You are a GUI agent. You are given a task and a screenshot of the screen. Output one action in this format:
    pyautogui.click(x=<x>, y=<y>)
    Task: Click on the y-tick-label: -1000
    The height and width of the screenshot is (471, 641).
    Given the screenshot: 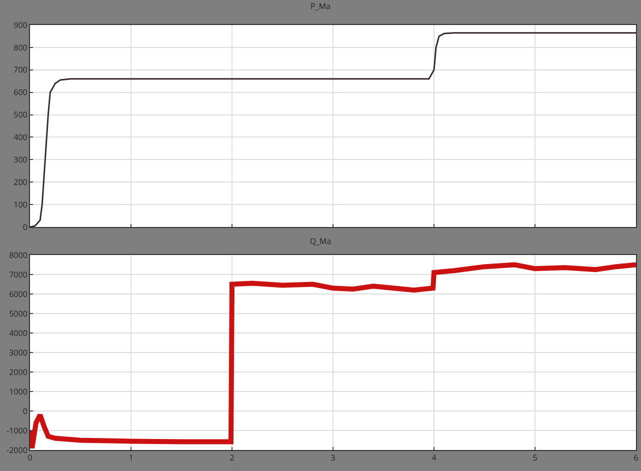 What is the action you would take?
    pyautogui.click(x=17, y=430)
    